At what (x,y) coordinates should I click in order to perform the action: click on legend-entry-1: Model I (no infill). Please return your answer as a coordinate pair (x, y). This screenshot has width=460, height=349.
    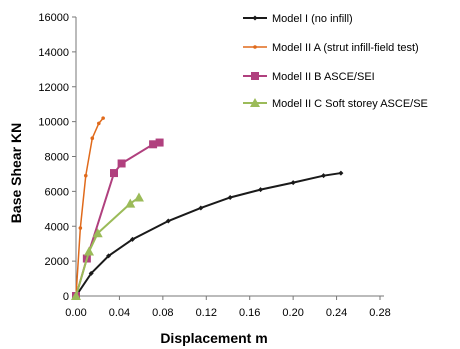
    Looking at the image, I should click on (298, 19).